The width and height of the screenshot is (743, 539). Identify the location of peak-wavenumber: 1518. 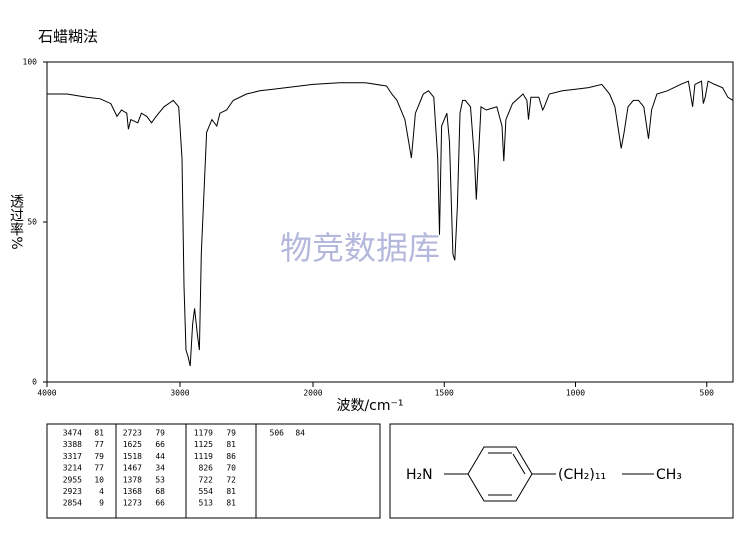
(132, 456).